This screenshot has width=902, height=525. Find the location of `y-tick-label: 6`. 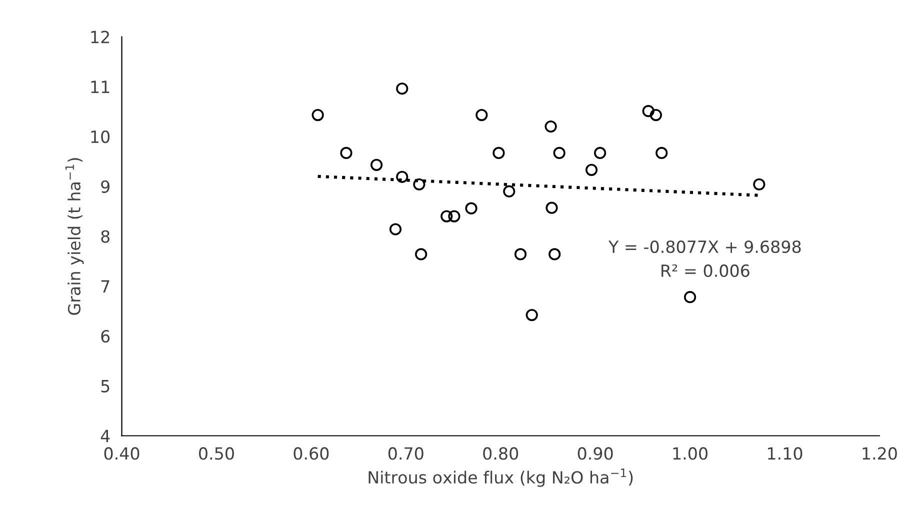

y-tick-label: 6 is located at coordinates (105, 336).